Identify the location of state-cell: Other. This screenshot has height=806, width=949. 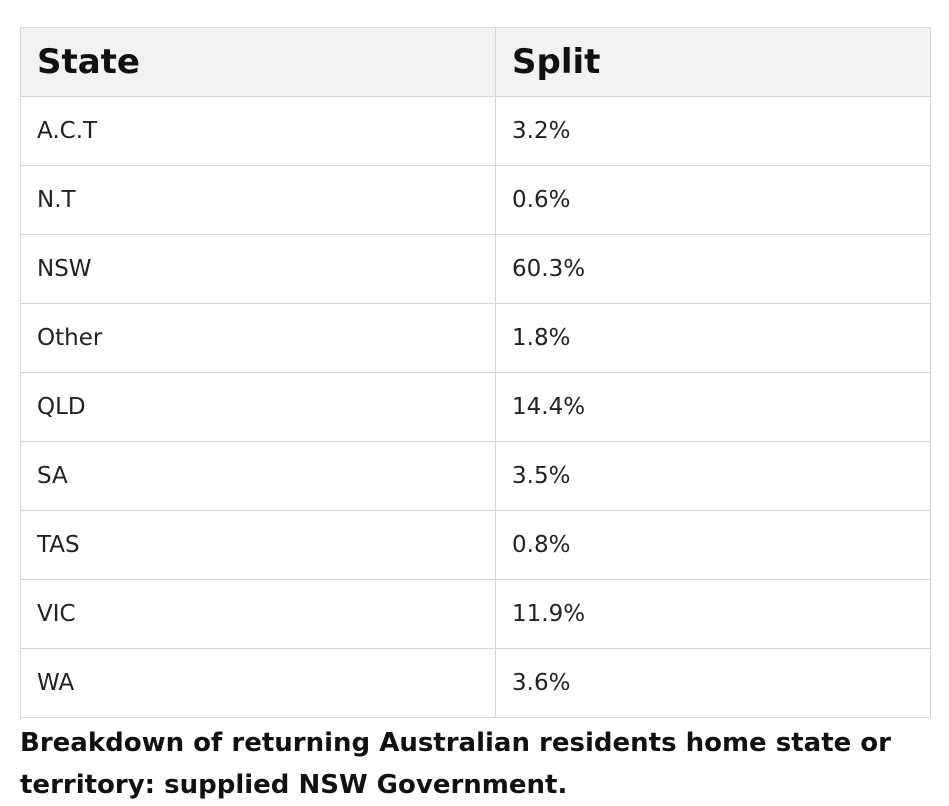
(258, 338).